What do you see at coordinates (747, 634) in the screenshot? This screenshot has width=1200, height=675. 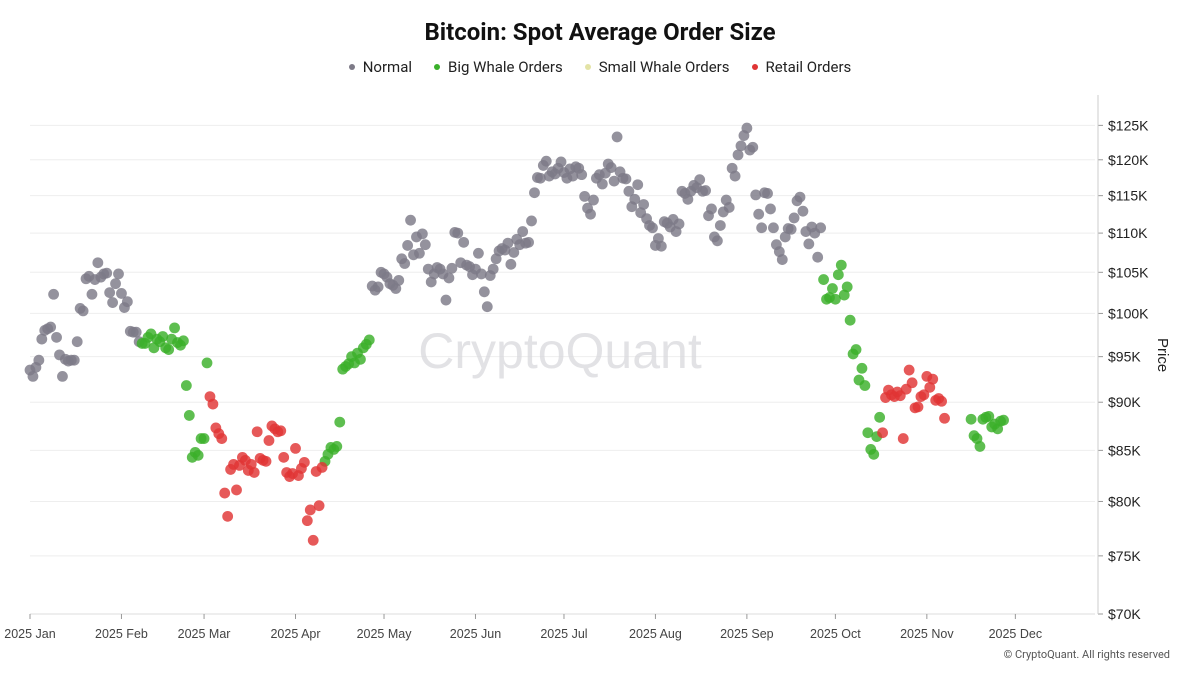 I see `x-tick-label: 2025 Sep` at bounding box center [747, 634].